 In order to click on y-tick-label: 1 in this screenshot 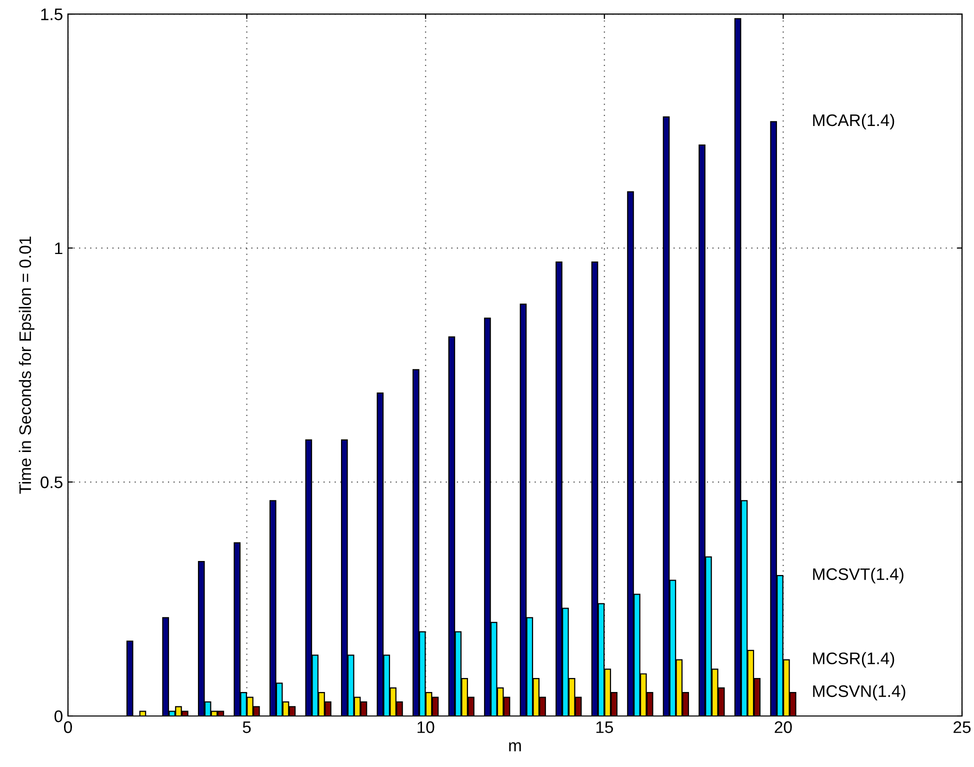, I will do `click(58, 248)`.